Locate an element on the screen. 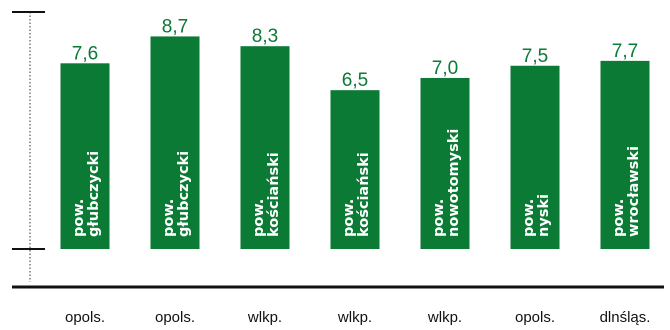 This screenshot has width=670, height=330. bar-value-label: 7,0 is located at coordinates (445, 68).